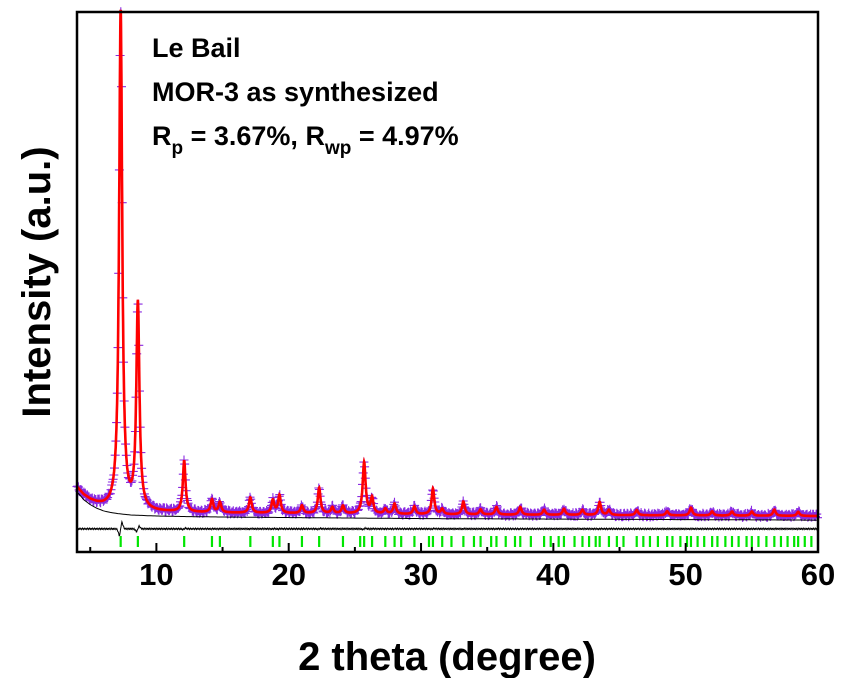  What do you see at coordinates (487, 574) in the screenshot?
I see `x-axis-tick-labels: 10 20 30 40 50 60` at bounding box center [487, 574].